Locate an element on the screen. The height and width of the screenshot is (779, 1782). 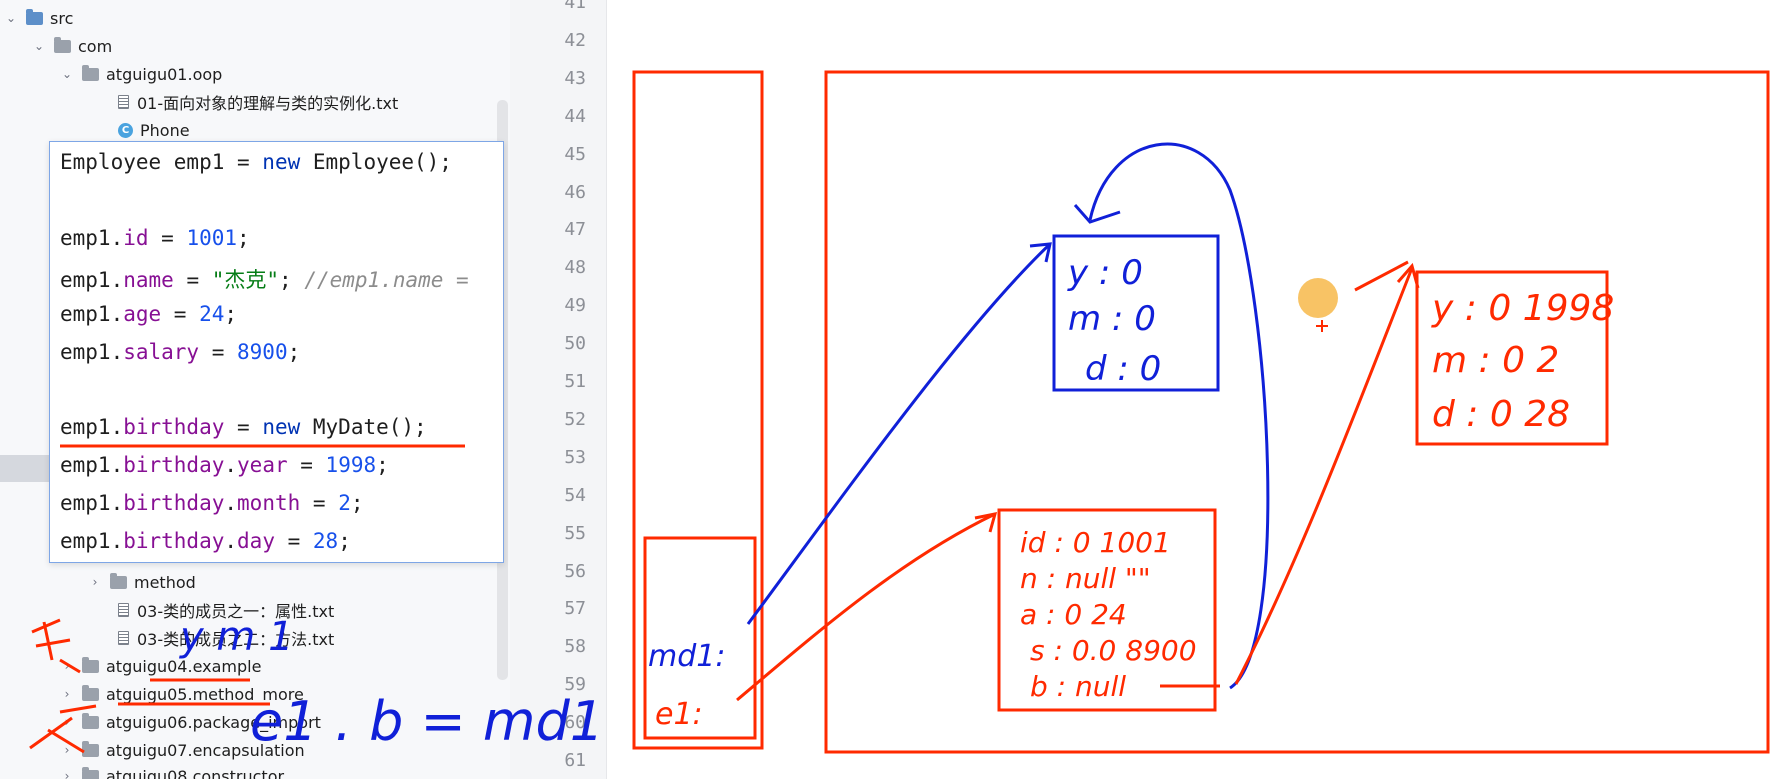
code-line: emp1.id = 1001; is located at coordinates (155, 238).